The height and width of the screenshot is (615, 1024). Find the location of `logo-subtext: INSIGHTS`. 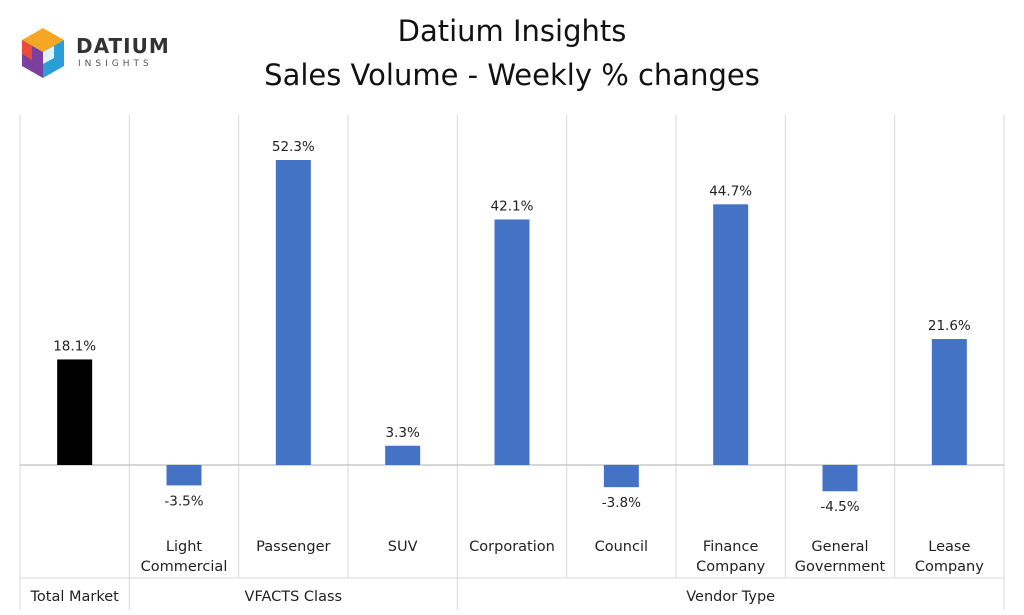

logo-subtext: INSIGHTS is located at coordinates (115, 64).